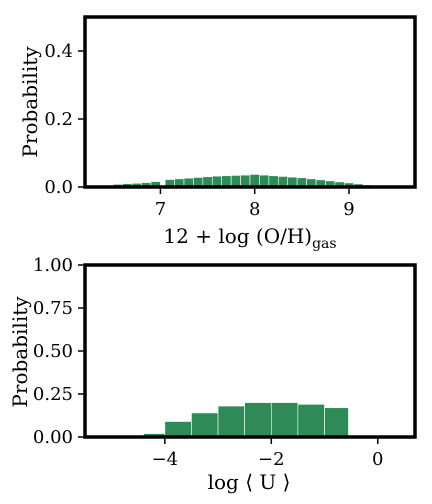 This screenshot has width=432, height=504. Describe the element at coordinates (58, 119) in the screenshot. I see `metallicity-y-tick-label-1: 0.2` at that location.